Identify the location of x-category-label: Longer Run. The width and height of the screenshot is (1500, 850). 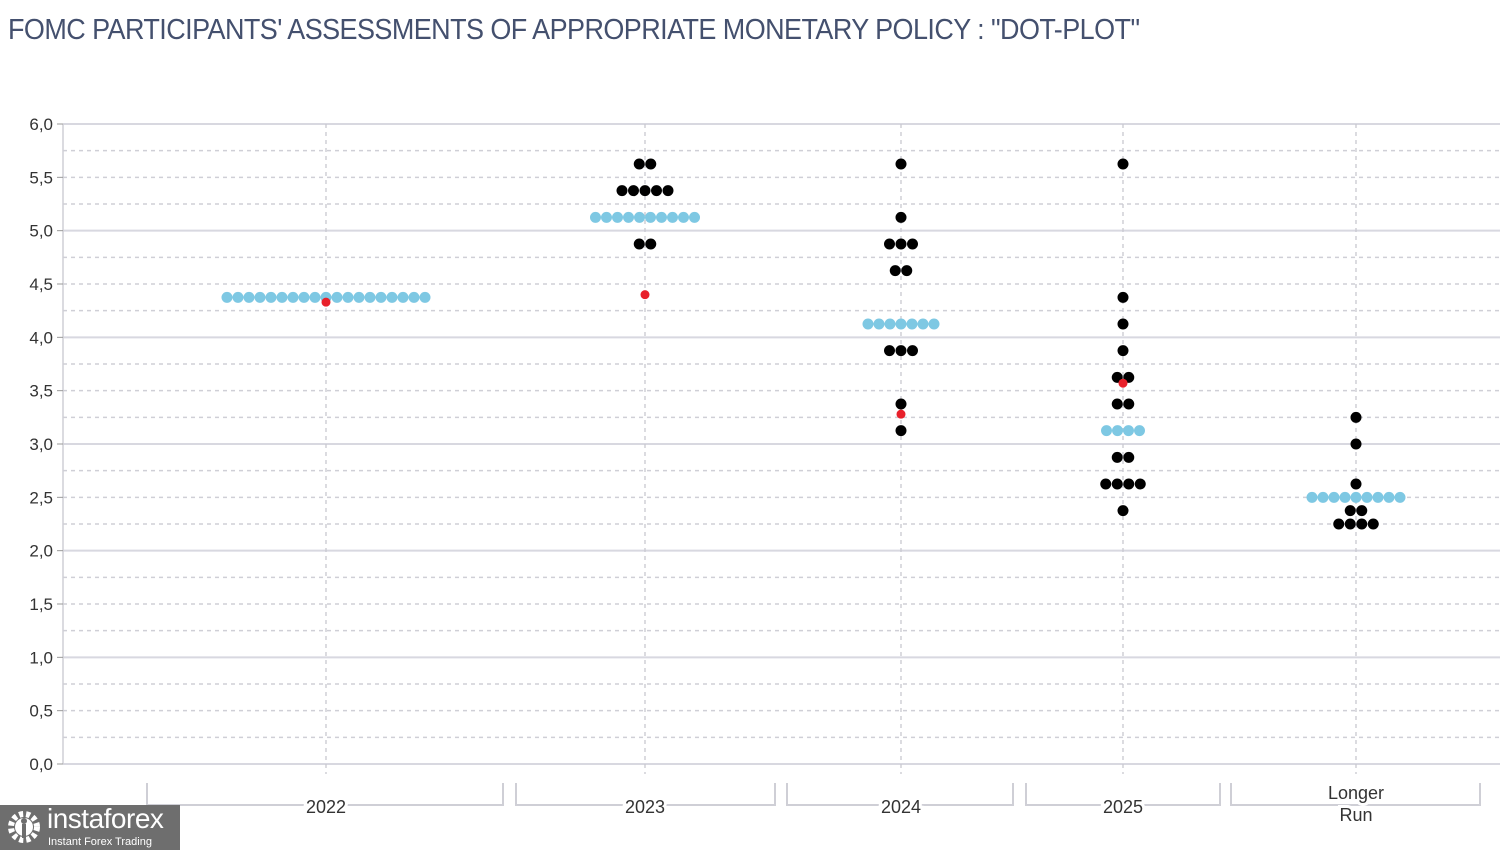
(1356, 804).